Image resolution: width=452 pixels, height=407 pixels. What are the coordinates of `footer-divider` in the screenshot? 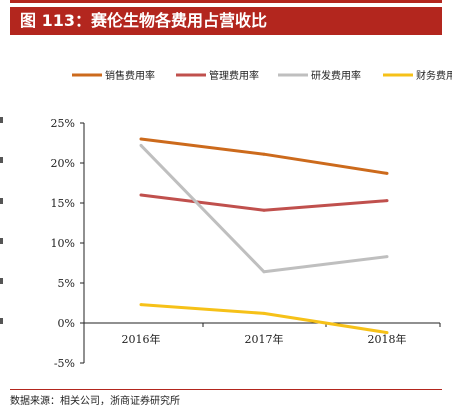 It's located at (226, 389).